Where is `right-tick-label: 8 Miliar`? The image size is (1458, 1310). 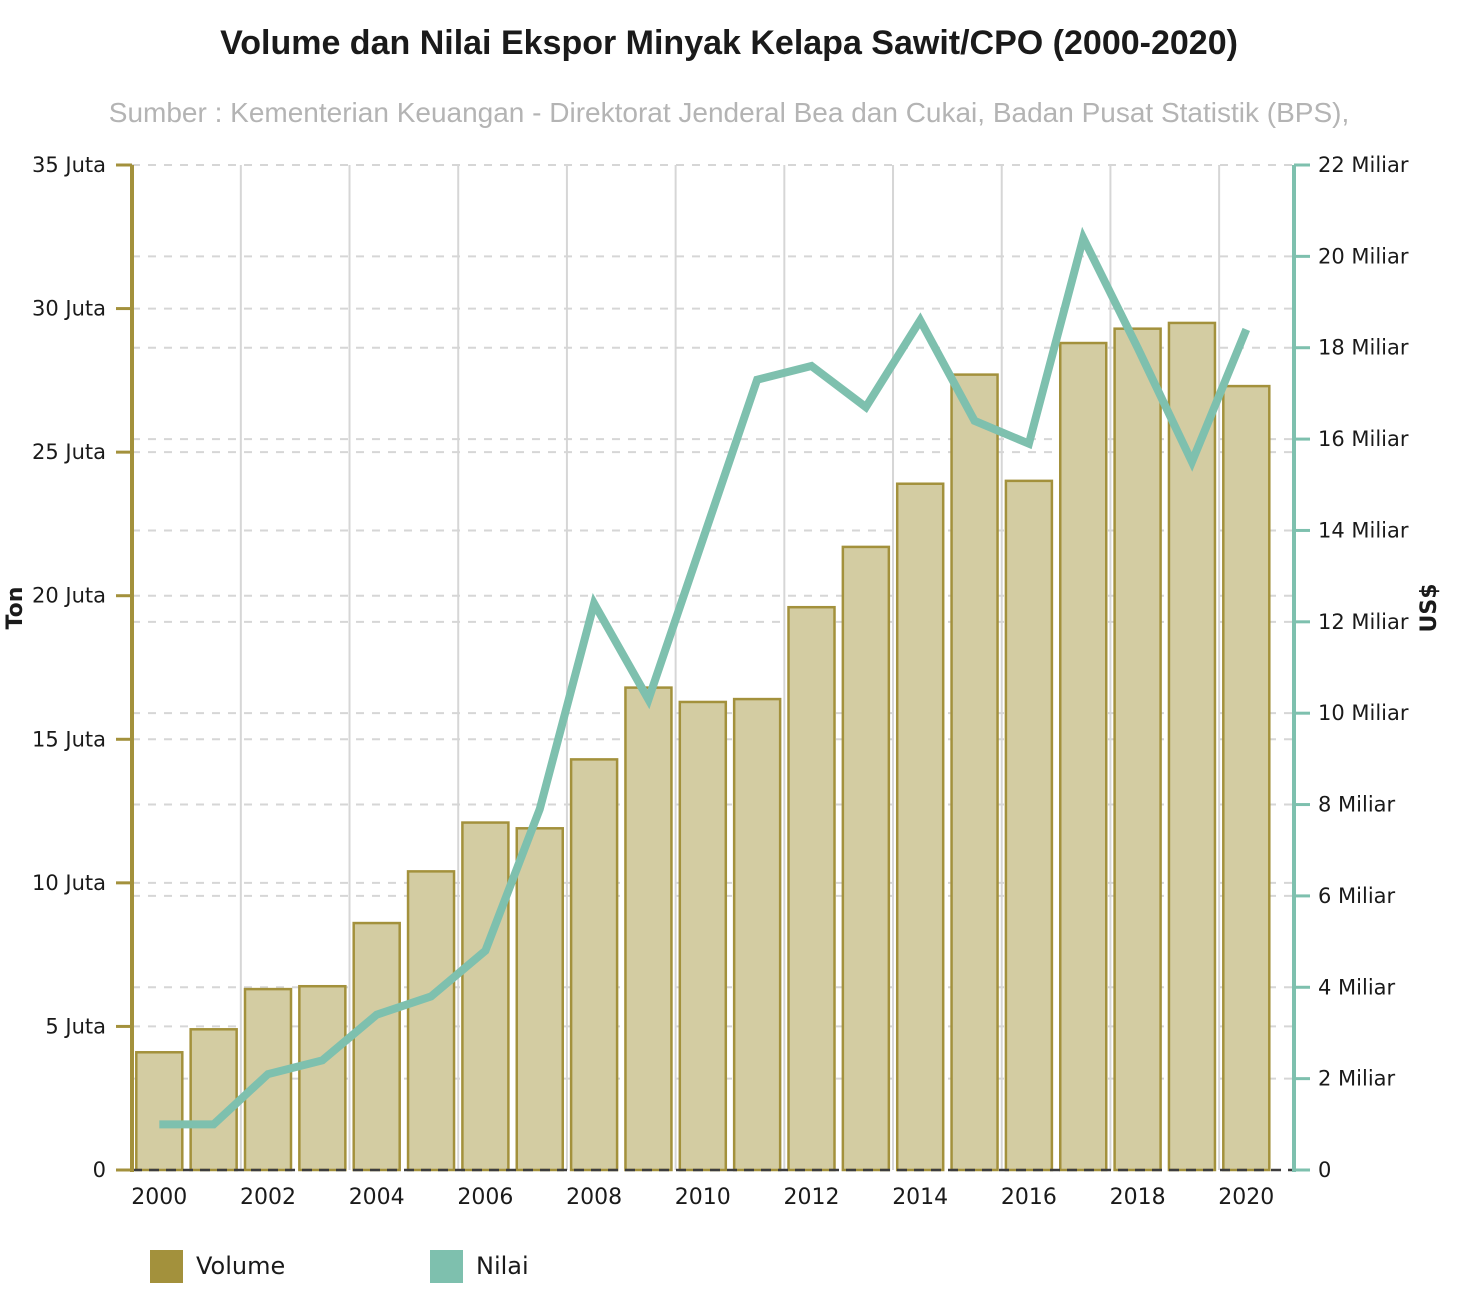 right-tick-label: 8 Miliar is located at coordinates (1357, 805).